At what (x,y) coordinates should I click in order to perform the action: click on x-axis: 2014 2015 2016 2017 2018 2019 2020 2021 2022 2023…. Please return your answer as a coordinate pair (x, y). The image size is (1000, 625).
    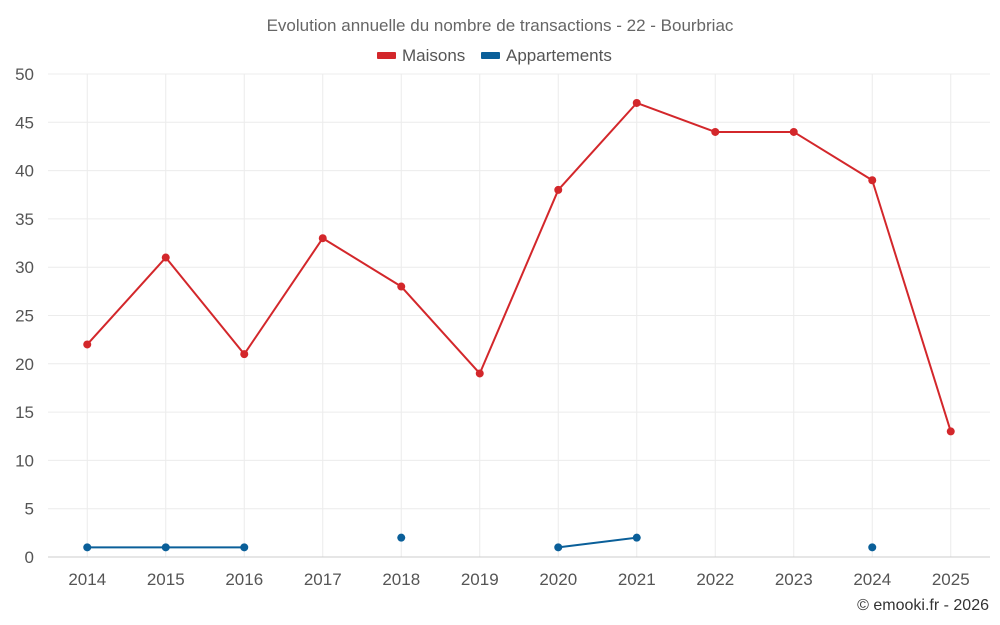
    Looking at the image, I should click on (518, 579).